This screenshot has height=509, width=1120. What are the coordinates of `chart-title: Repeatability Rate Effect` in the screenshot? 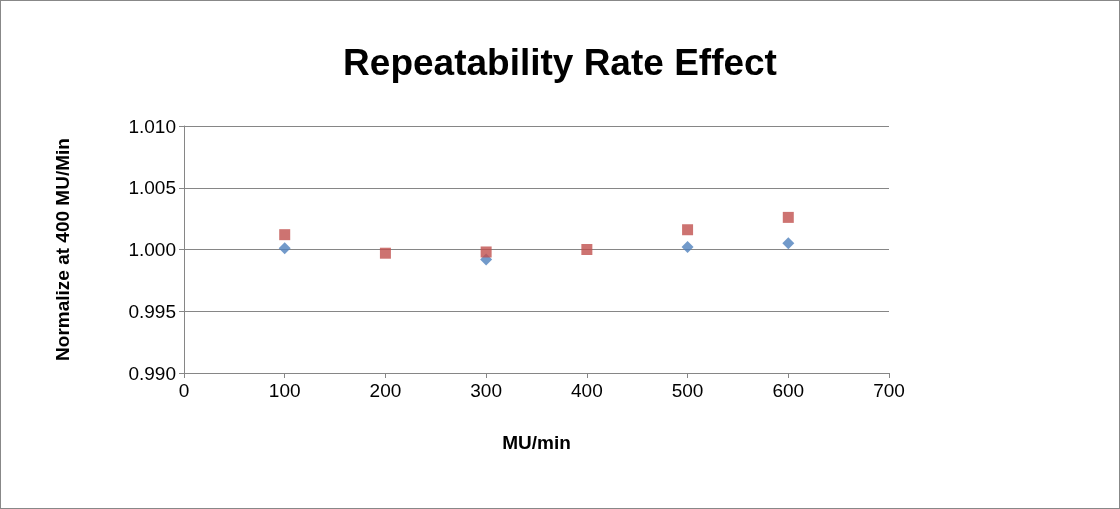 It's located at (560, 62).